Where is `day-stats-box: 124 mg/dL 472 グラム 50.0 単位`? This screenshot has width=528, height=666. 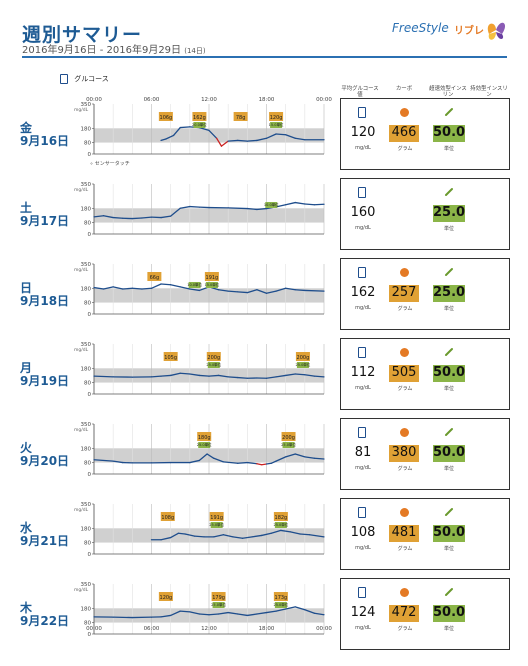
day-stats-box: 124 mg/dL 472 グラム 50.0 単位 is located at coordinates (425, 614).